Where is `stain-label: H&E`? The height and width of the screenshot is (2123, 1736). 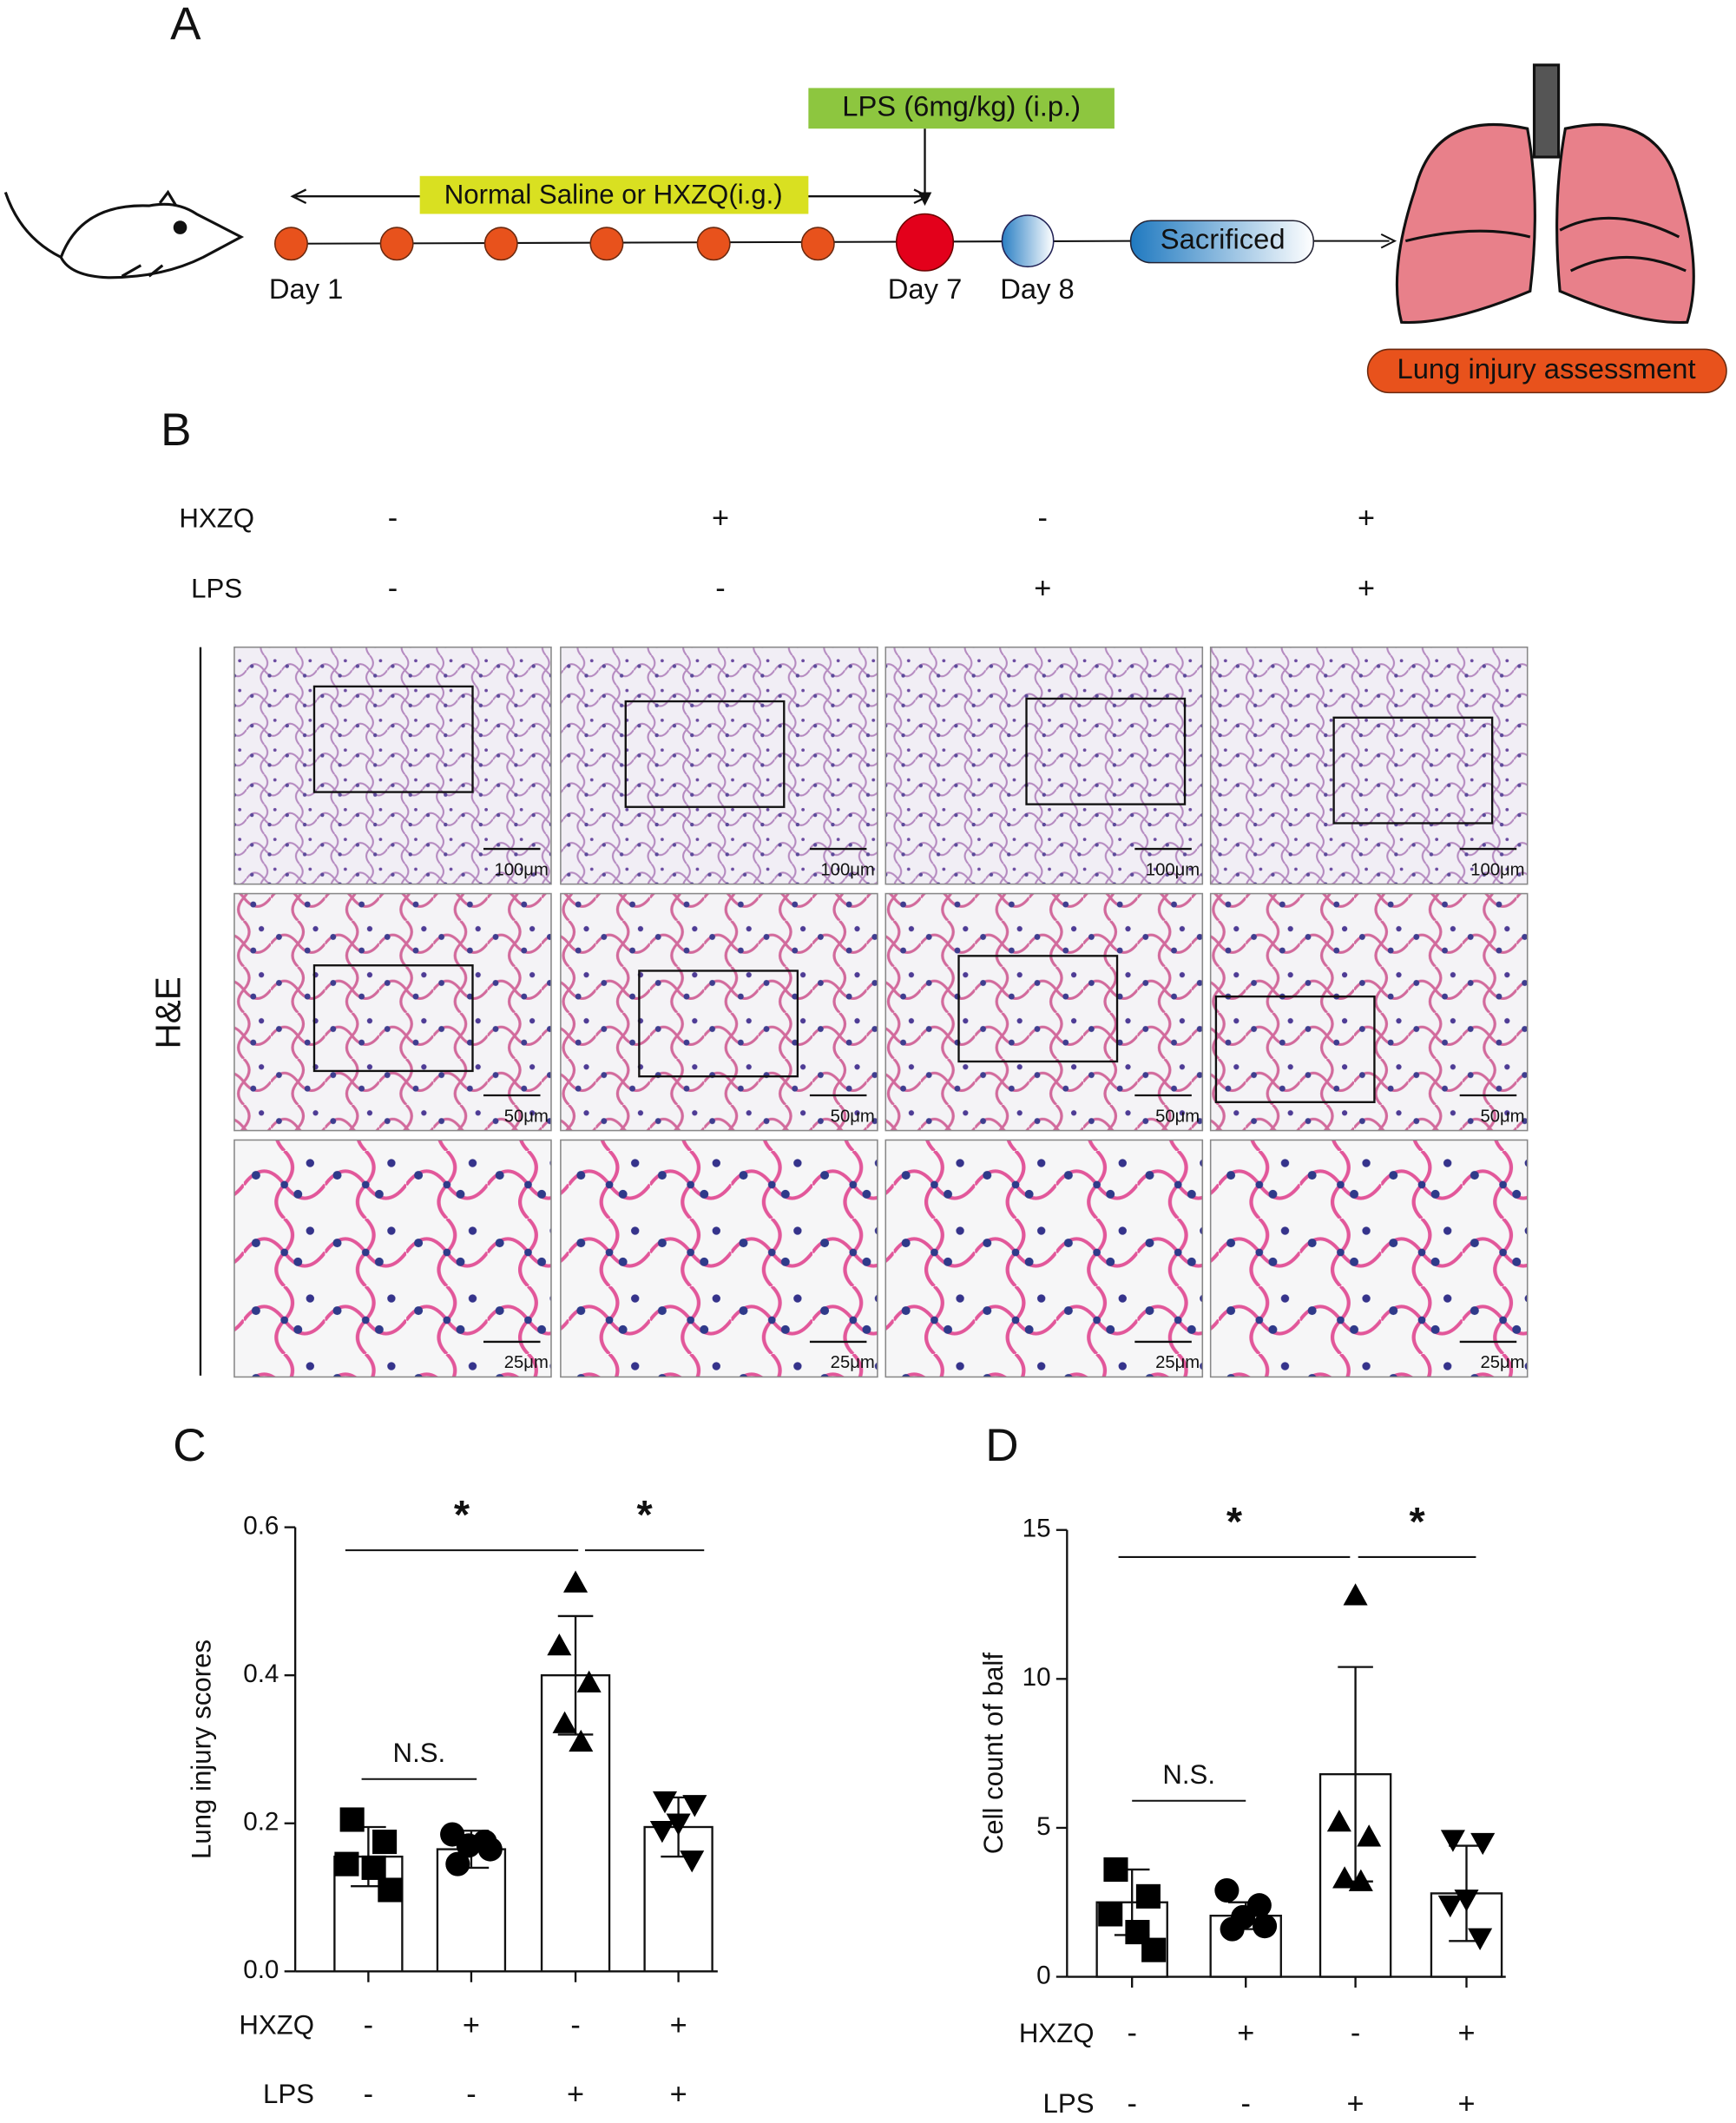 stain-label: H&E is located at coordinates (167, 1012).